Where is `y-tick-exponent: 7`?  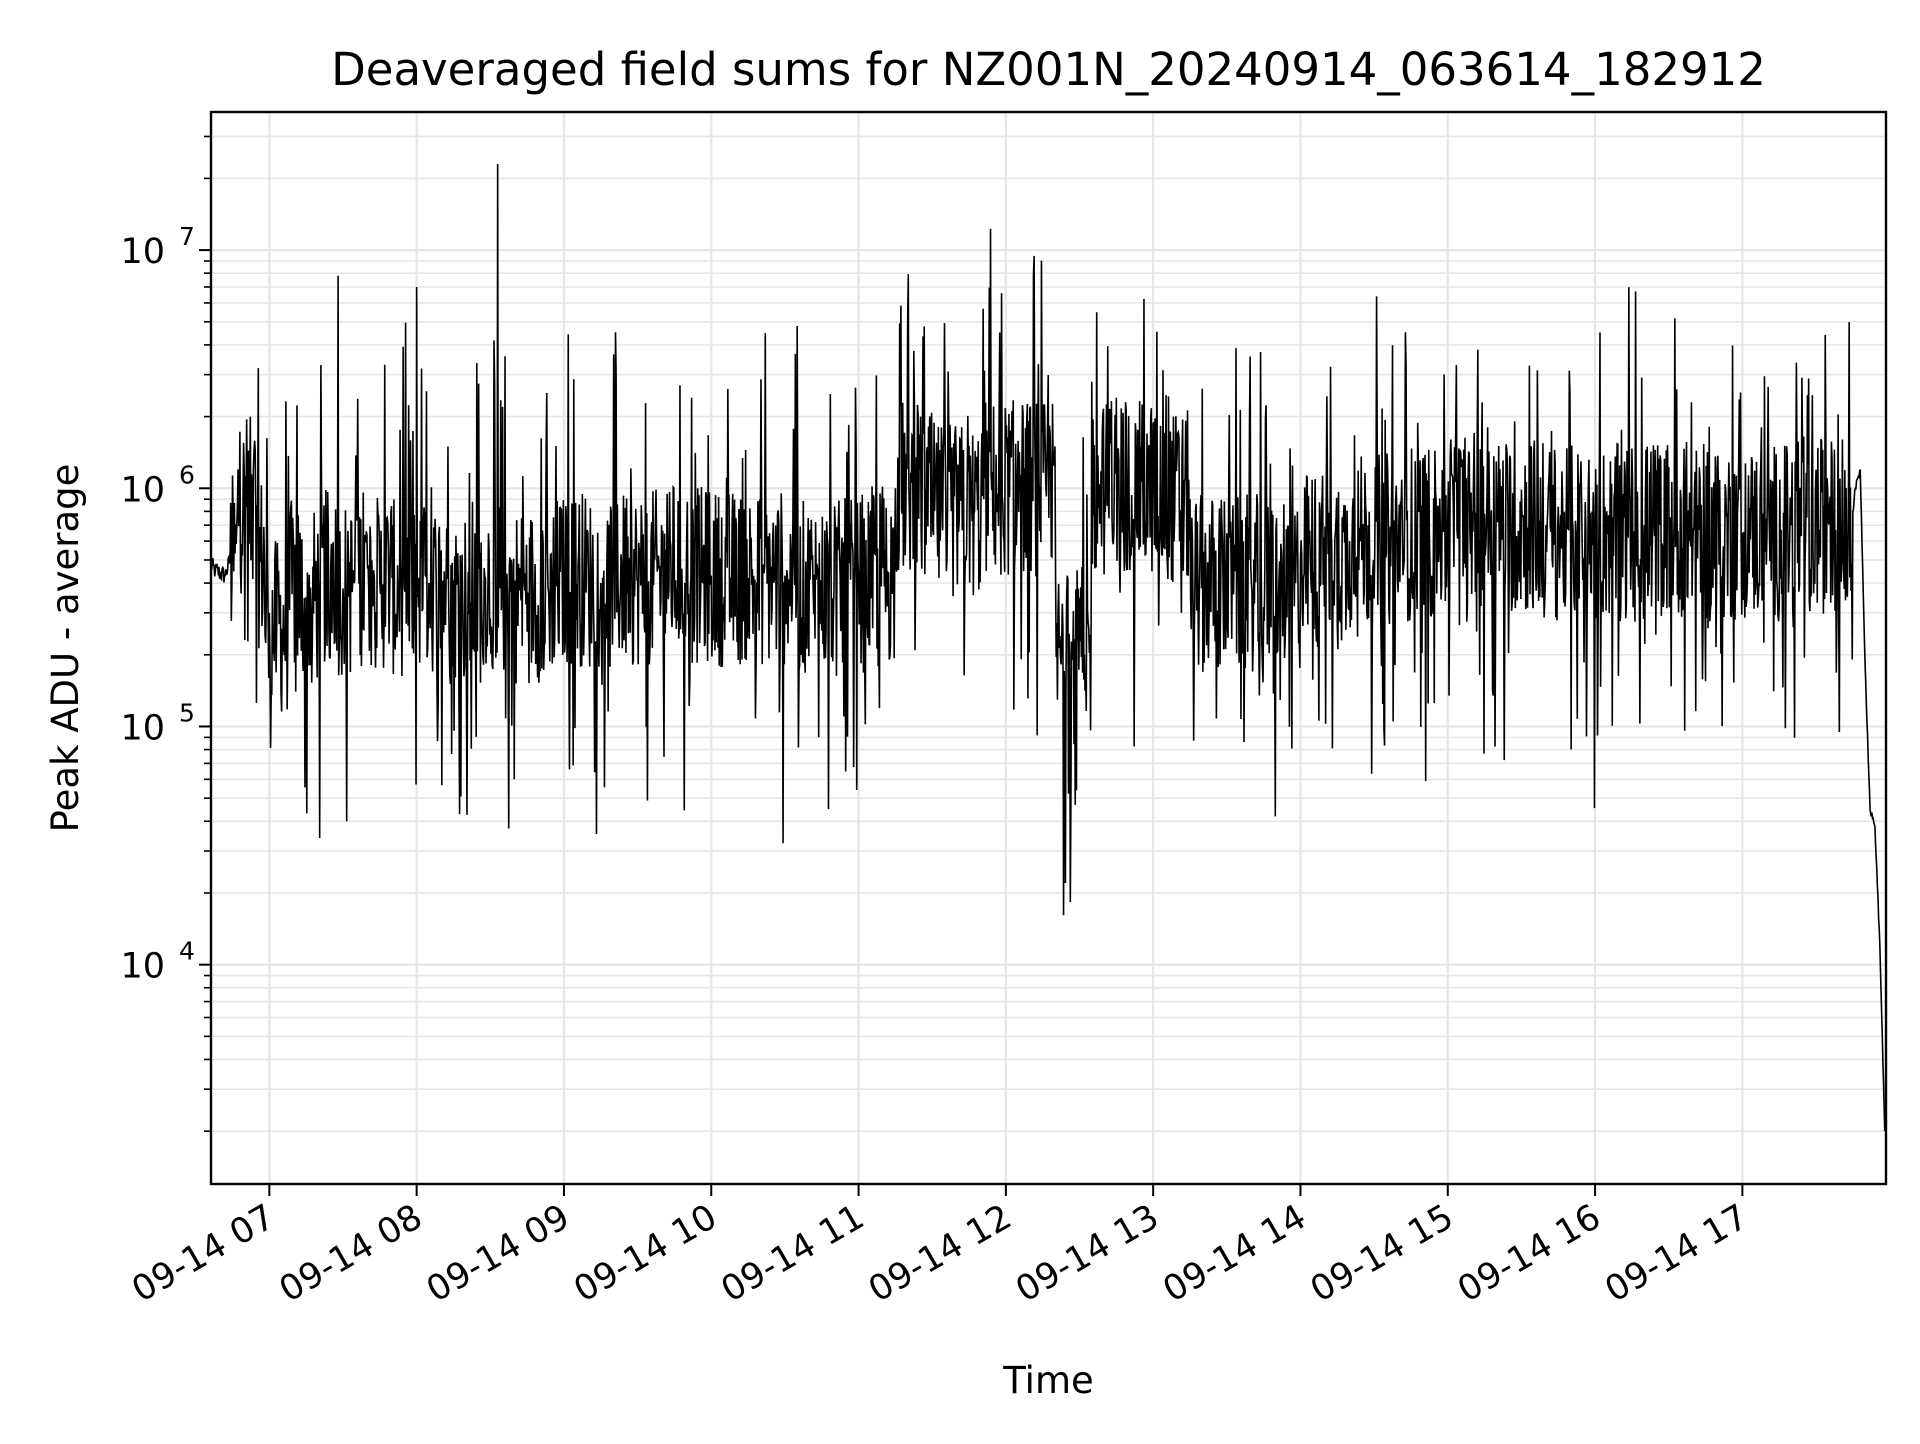
y-tick-exponent: 7 is located at coordinates (187, 236).